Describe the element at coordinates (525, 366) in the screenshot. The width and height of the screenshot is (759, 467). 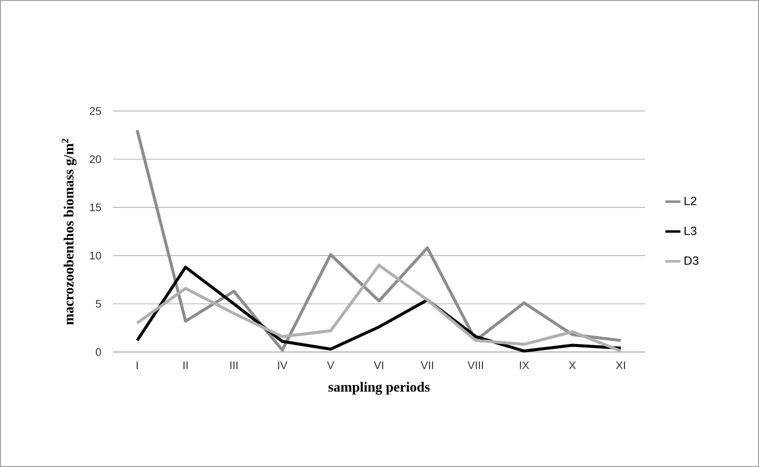
I see `x-tick-label: IX` at that location.